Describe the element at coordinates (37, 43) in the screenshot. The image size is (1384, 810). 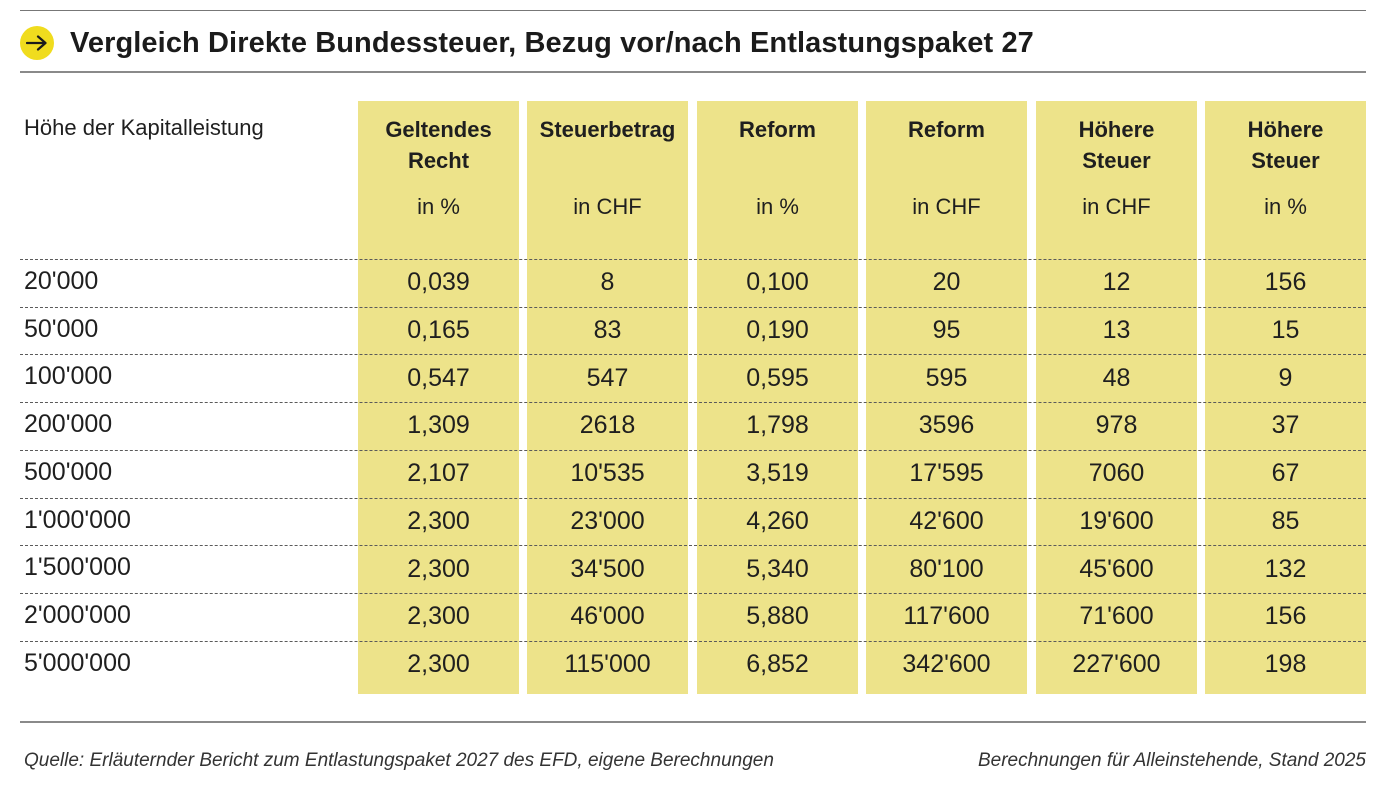
I see `arrow-right-icon` at that location.